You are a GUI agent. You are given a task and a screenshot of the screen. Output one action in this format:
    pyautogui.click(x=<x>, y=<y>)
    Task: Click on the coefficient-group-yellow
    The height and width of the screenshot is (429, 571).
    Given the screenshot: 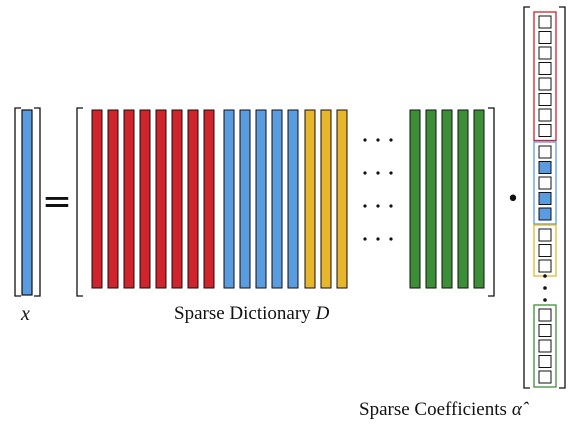 What is the action you would take?
    pyautogui.click(x=545, y=250)
    